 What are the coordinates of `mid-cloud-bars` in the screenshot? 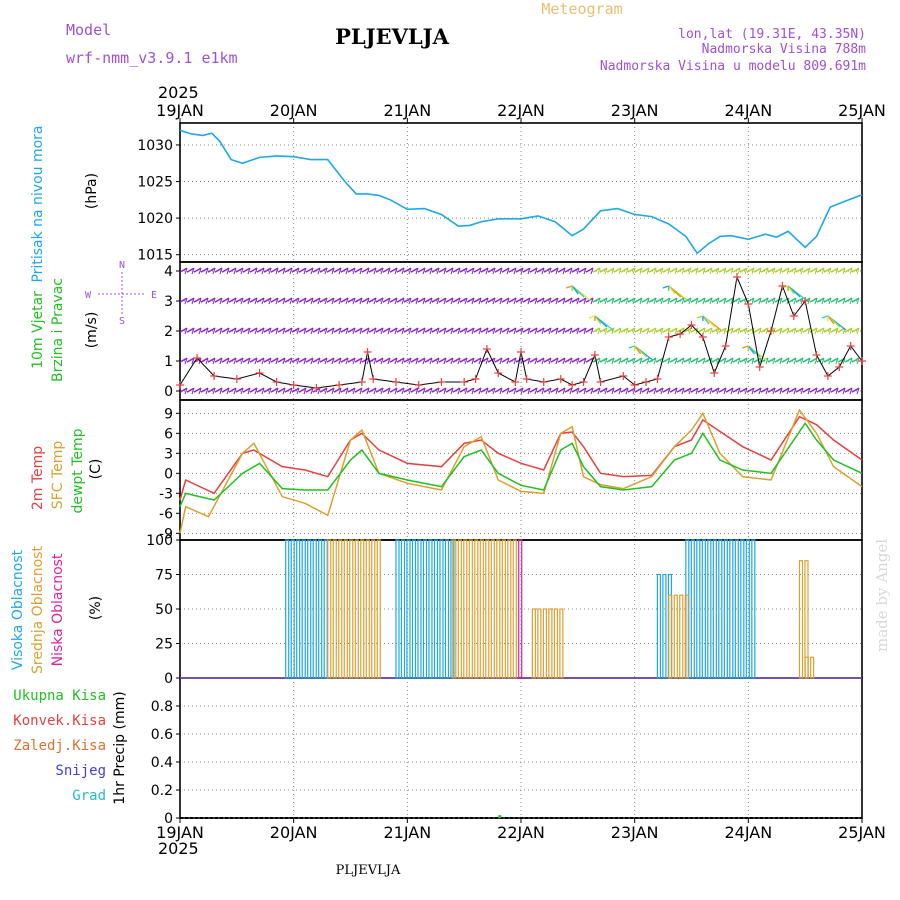 It's located at (571, 609).